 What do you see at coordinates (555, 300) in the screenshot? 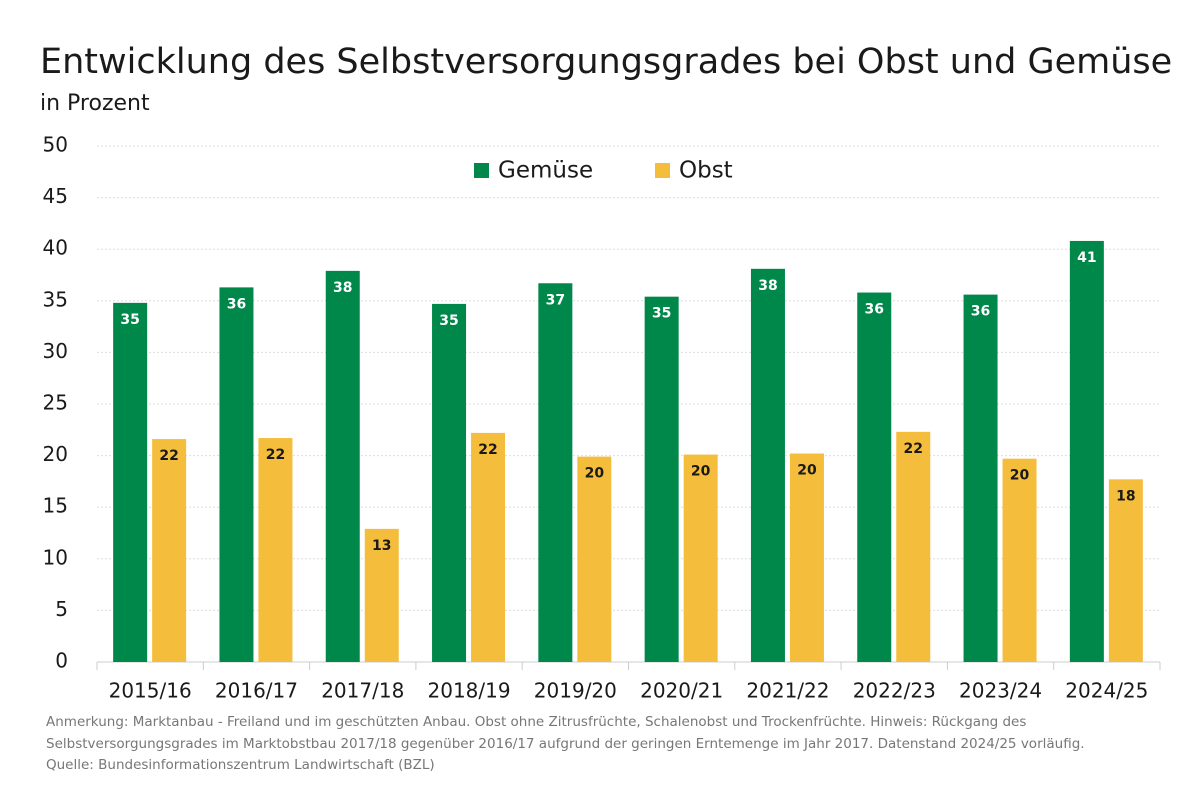
I see `value-label: 37` at bounding box center [555, 300].